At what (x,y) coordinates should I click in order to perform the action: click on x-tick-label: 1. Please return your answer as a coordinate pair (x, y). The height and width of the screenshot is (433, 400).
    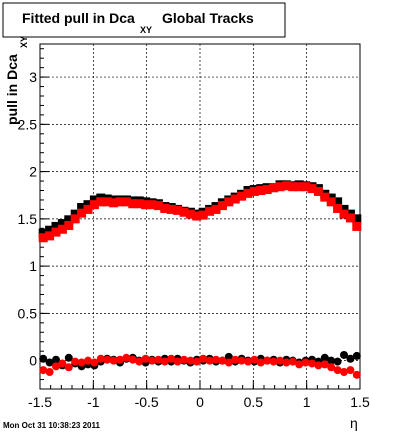
    Looking at the image, I should click on (307, 402).